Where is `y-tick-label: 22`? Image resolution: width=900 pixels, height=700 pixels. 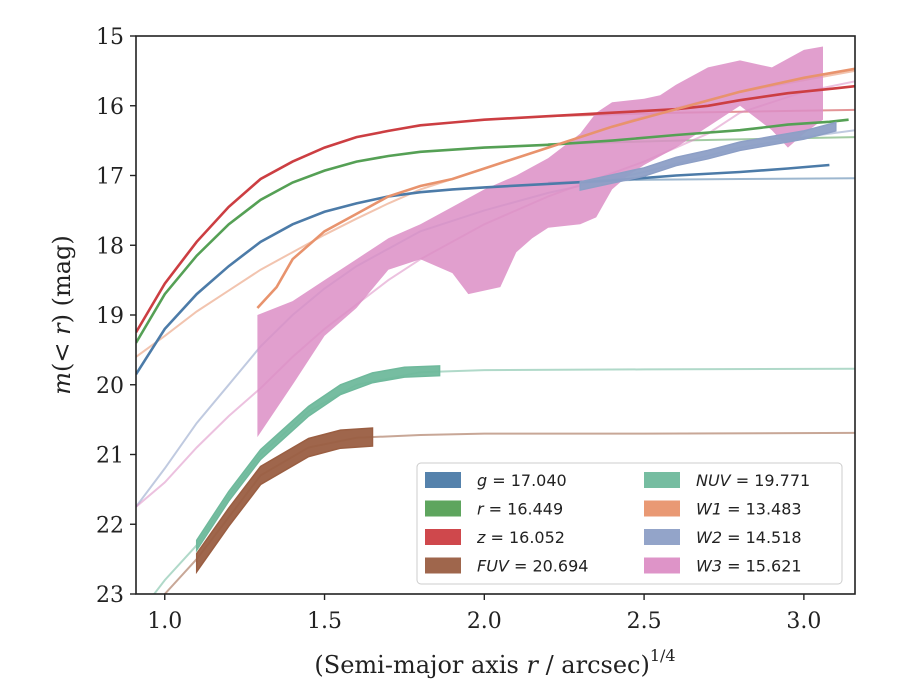 y-tick-label: 22 is located at coordinates (110, 525).